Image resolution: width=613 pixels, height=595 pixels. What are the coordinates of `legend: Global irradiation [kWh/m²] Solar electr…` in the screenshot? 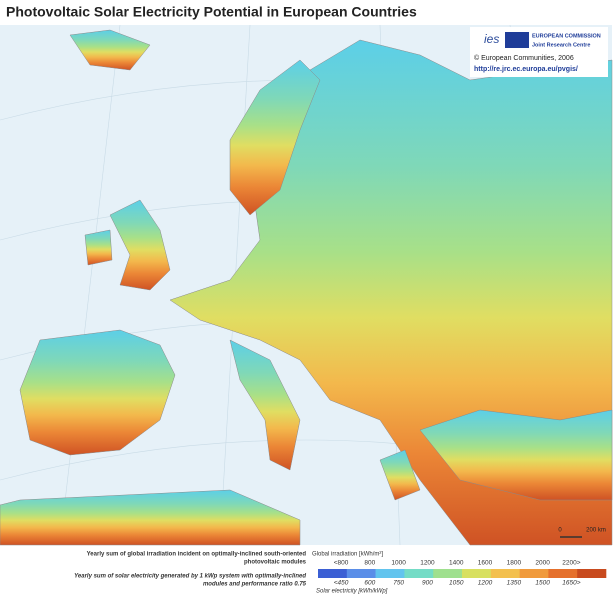 It's located at (350, 573).